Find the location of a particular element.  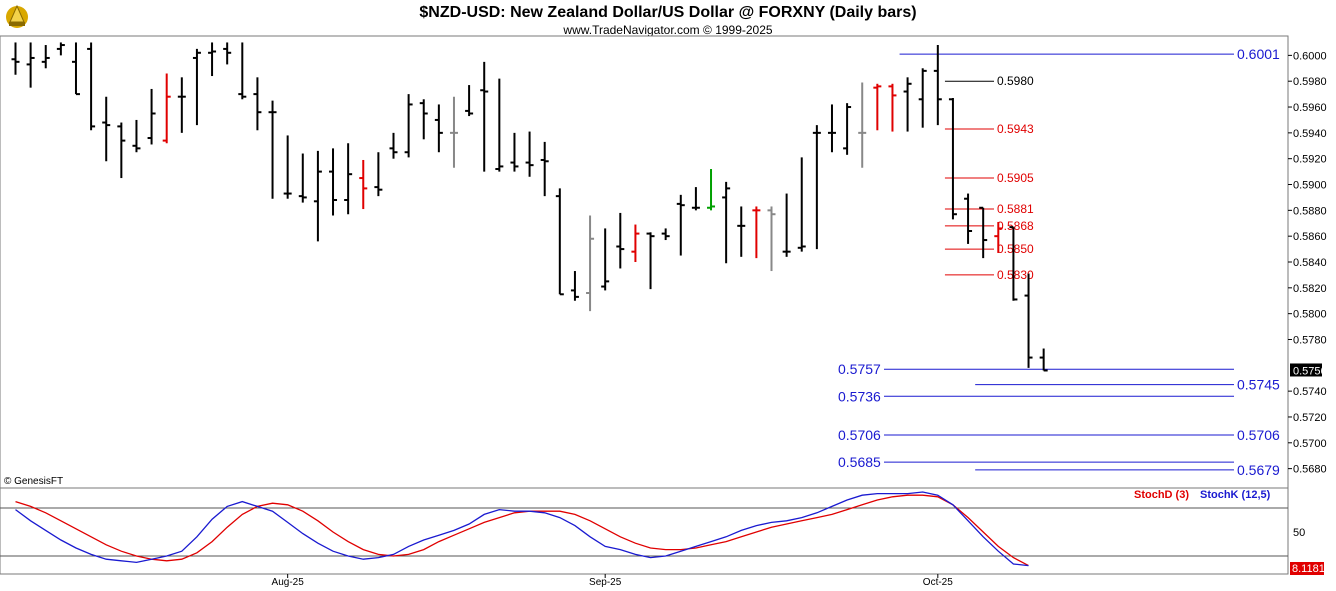

last-stoch-label: 8.1181 is located at coordinates (1308, 569).